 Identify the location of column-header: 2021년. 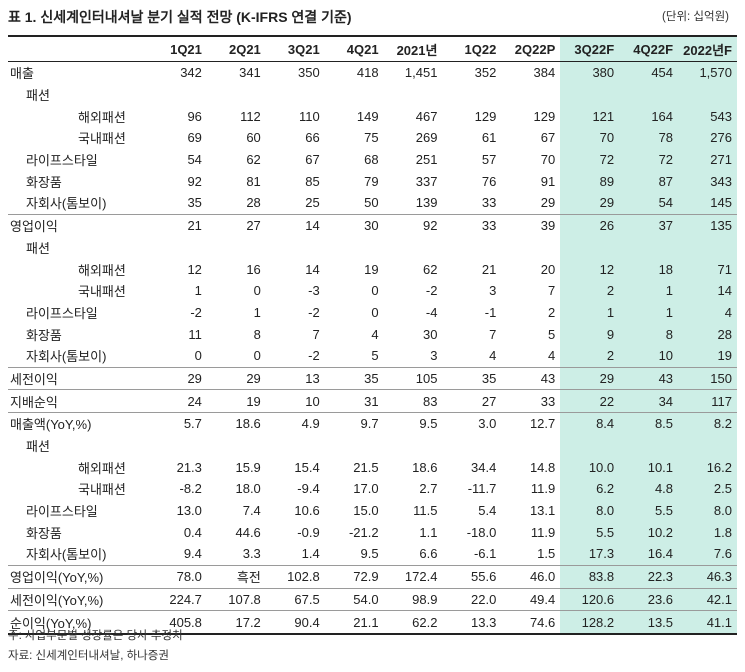
(413, 48).